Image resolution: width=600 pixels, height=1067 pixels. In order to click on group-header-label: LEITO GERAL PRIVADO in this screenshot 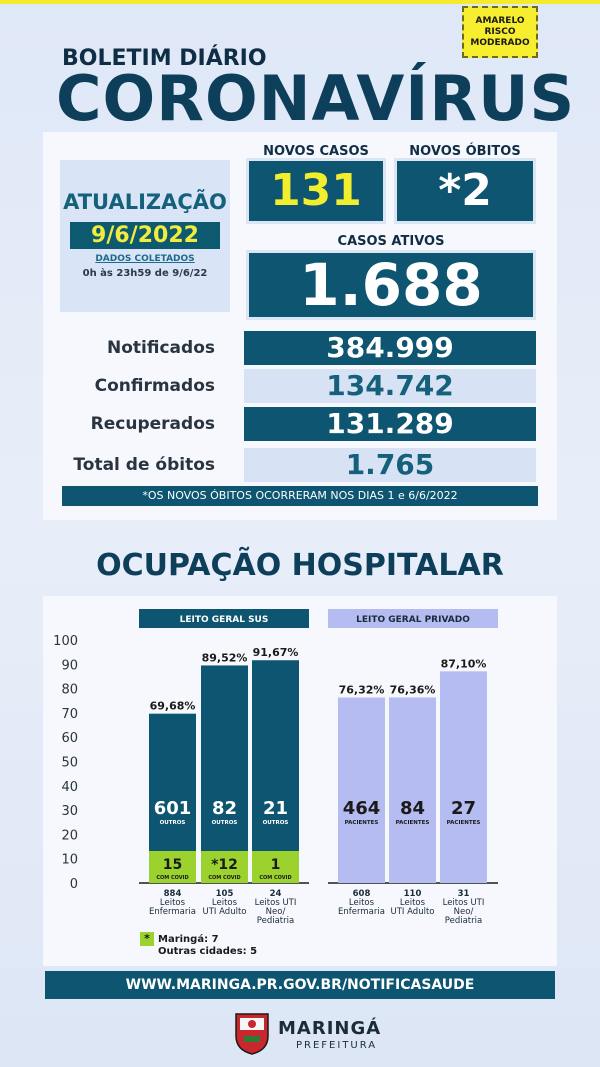, I will do `click(413, 620)`.